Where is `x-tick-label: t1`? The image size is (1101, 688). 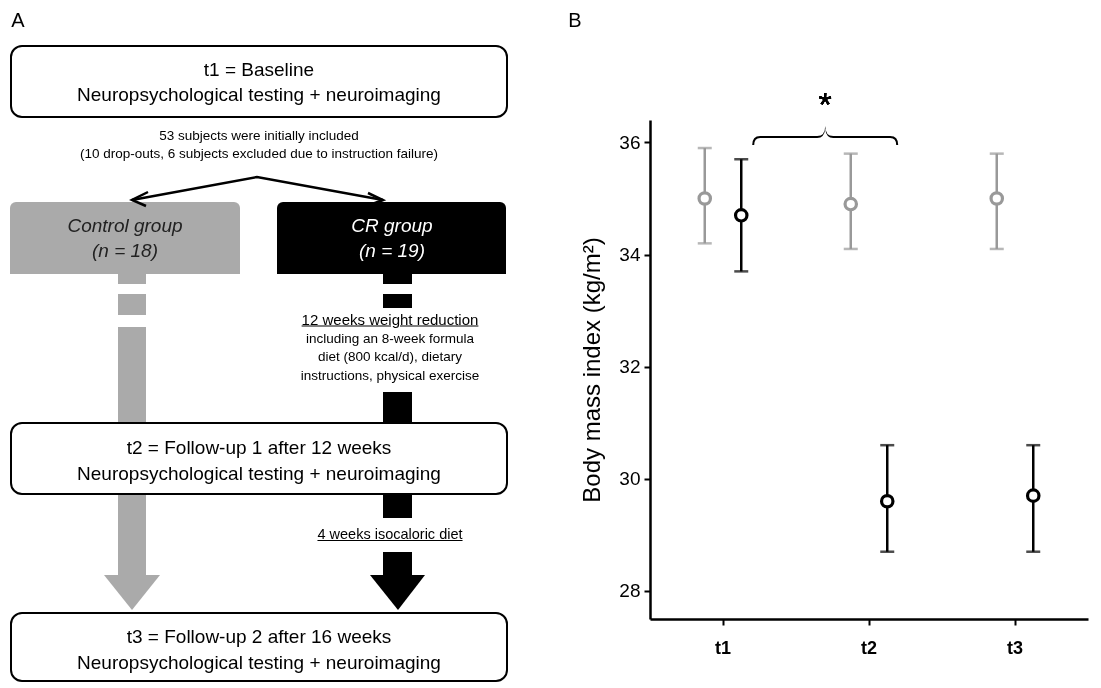 x-tick-label: t1 is located at coordinates (723, 647).